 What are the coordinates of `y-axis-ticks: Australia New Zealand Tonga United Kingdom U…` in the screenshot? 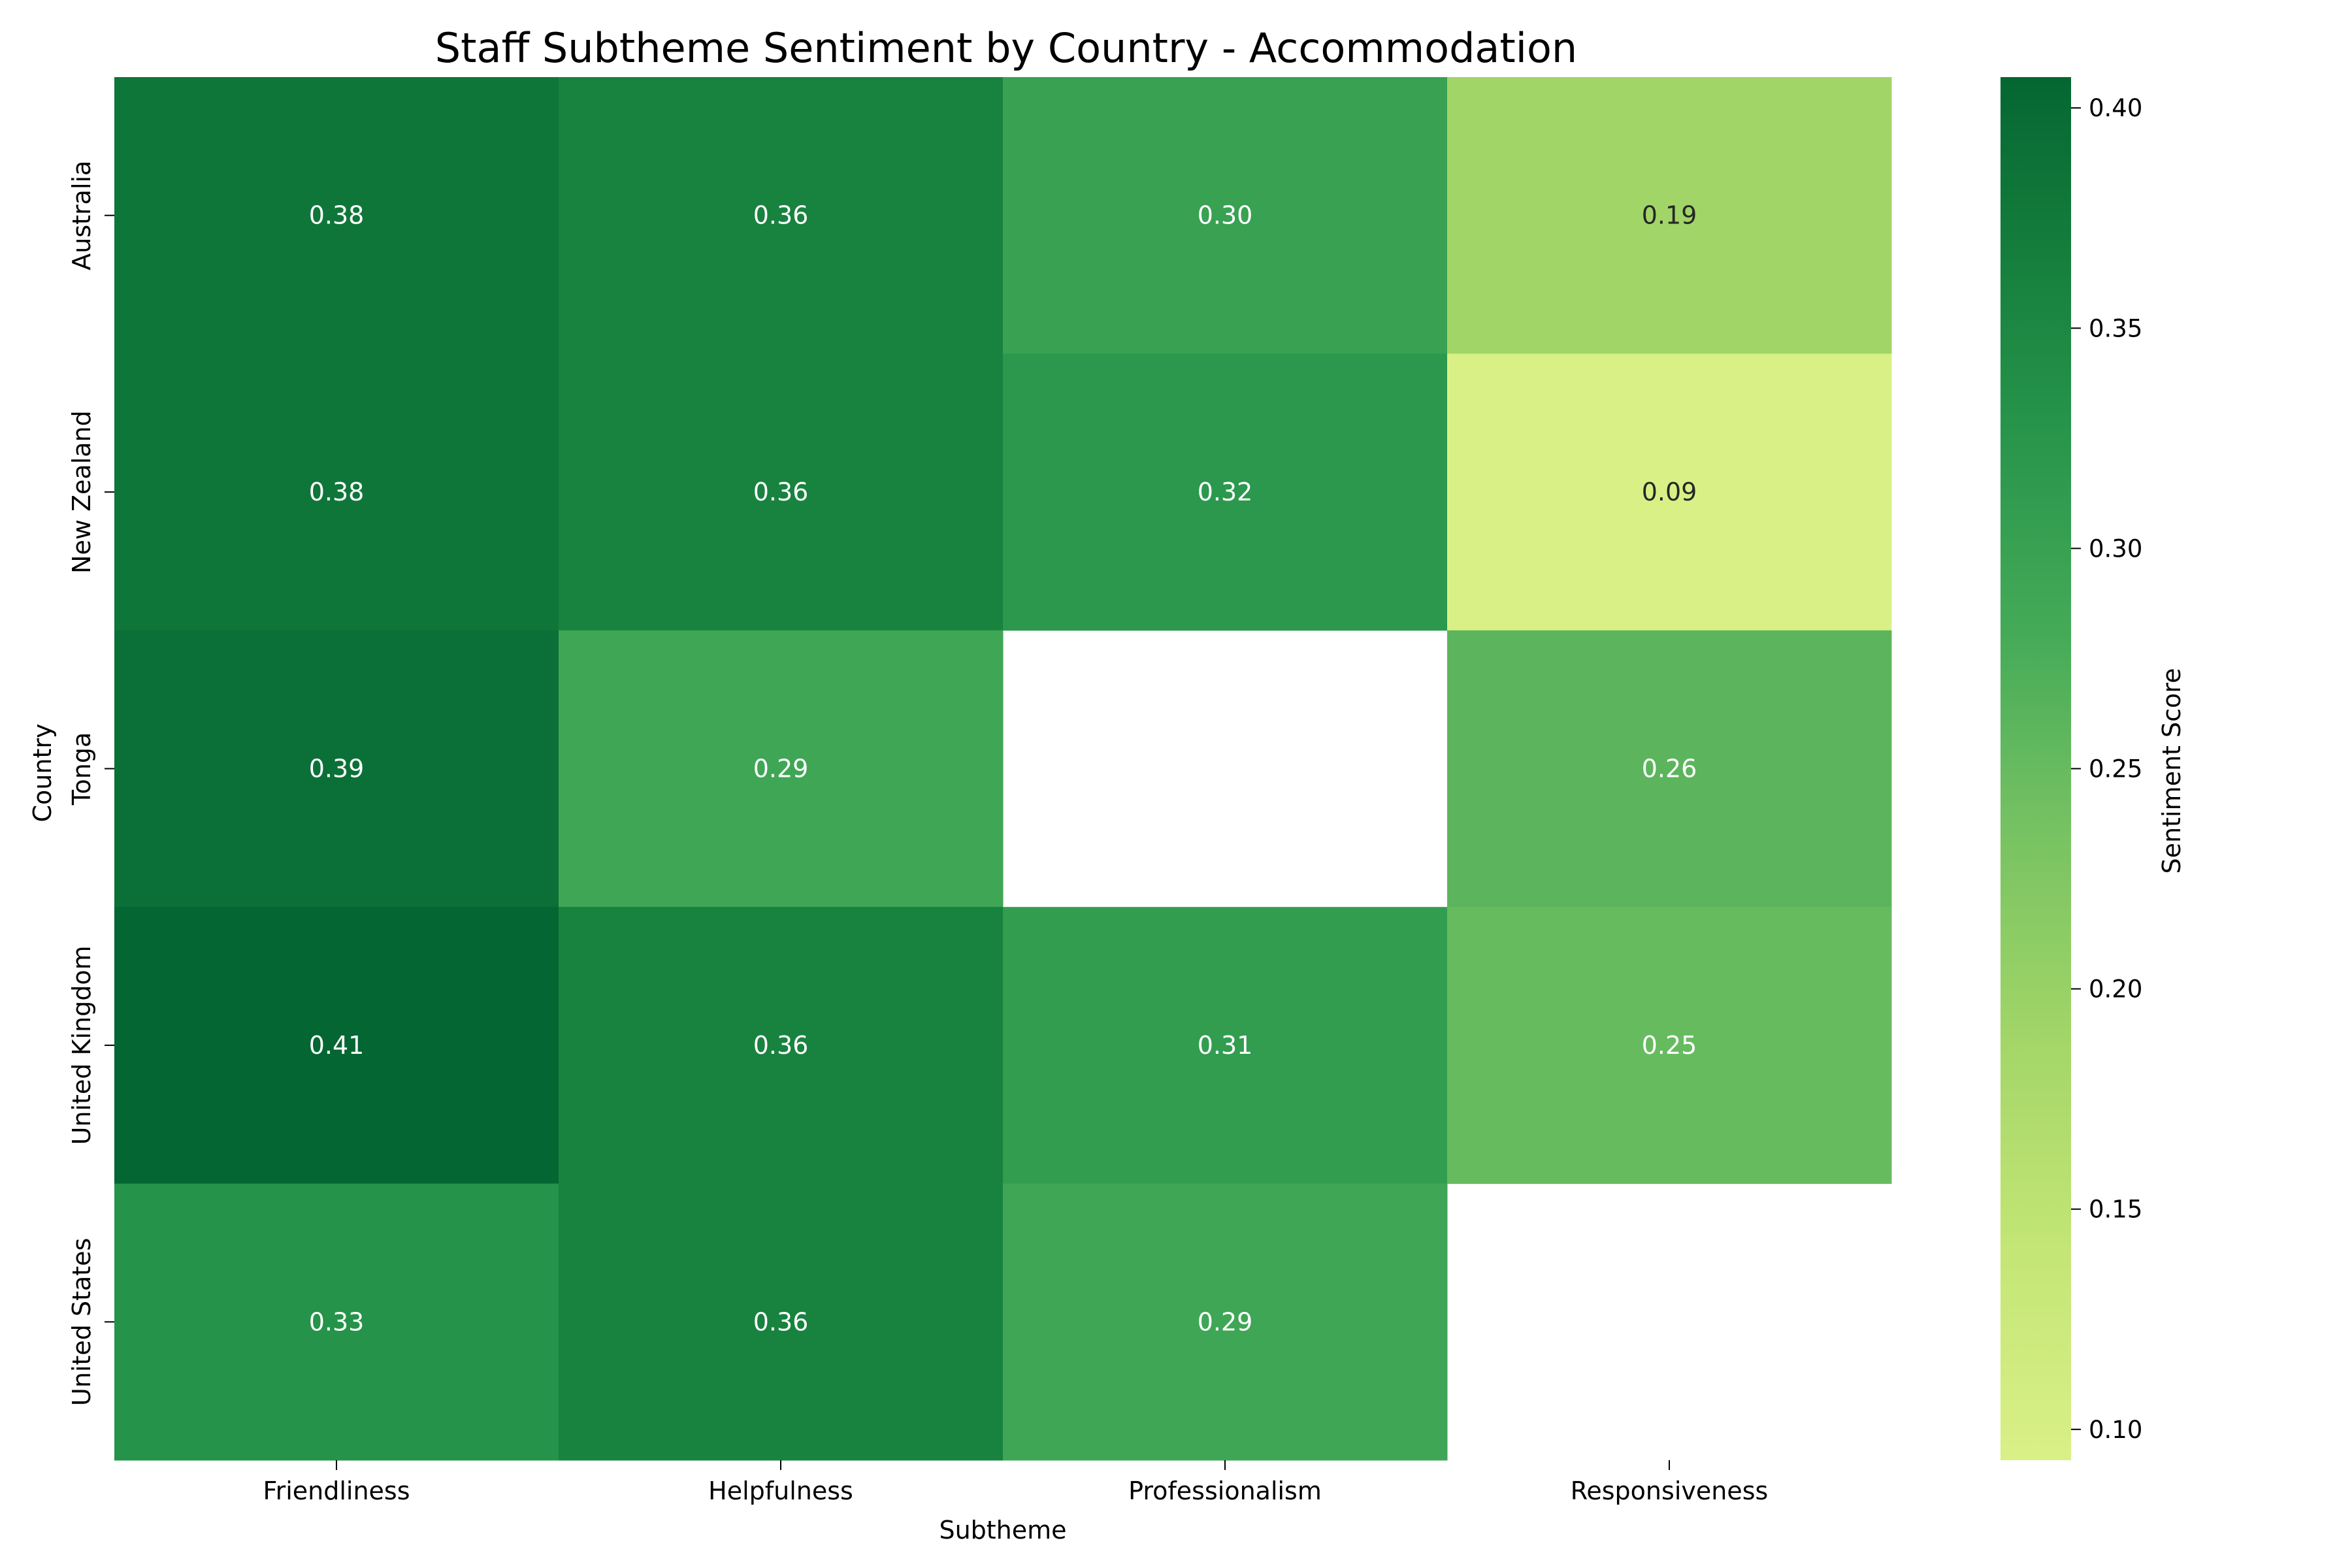 It's located at (90, 783).